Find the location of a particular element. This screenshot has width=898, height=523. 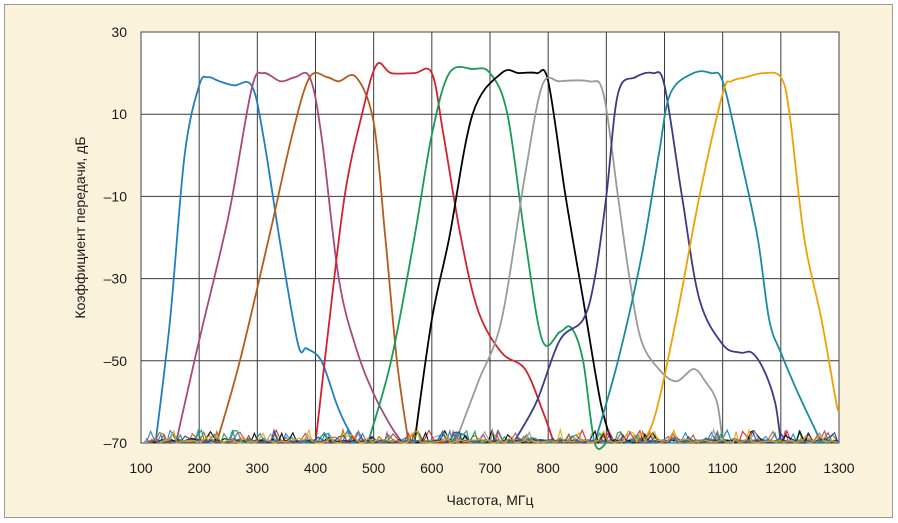

x-tick-label: 200 is located at coordinates (199, 468).